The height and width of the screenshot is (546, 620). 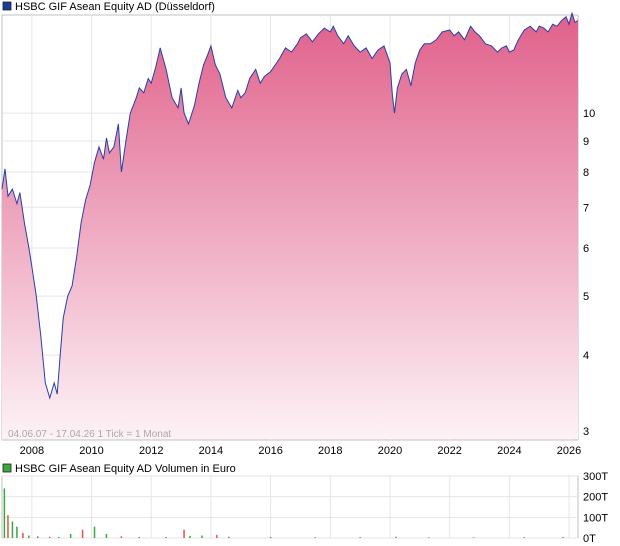 What do you see at coordinates (595, 498) in the screenshot?
I see `volume-y-tick-label: 200T` at bounding box center [595, 498].